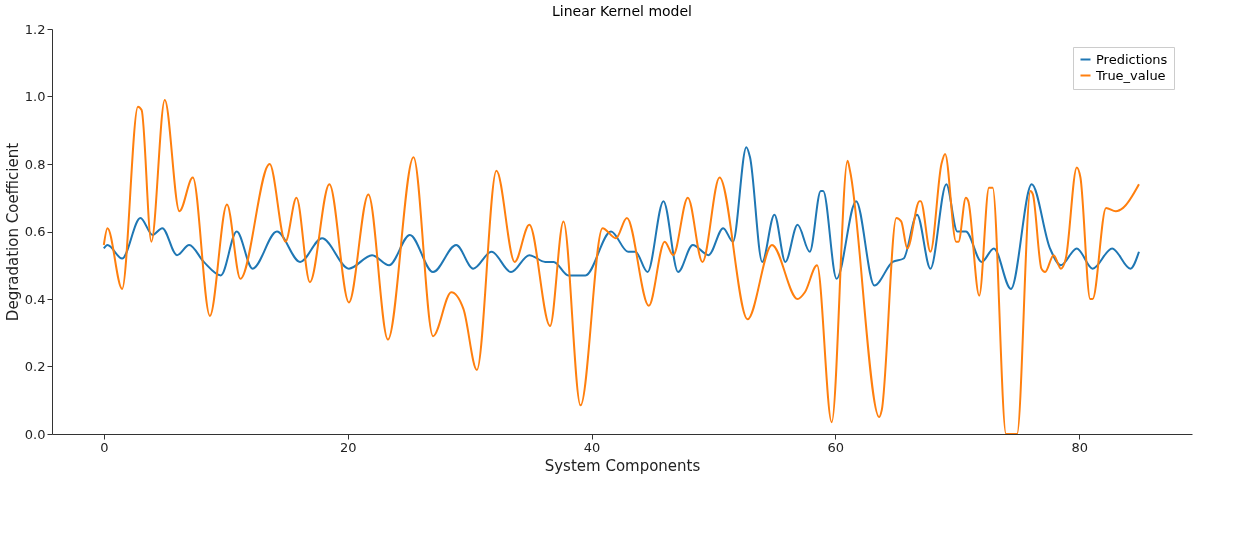 The height and width of the screenshot is (548, 1234). Describe the element at coordinates (35, 29) in the screenshot. I see `y-tick-label: 1.2` at that location.